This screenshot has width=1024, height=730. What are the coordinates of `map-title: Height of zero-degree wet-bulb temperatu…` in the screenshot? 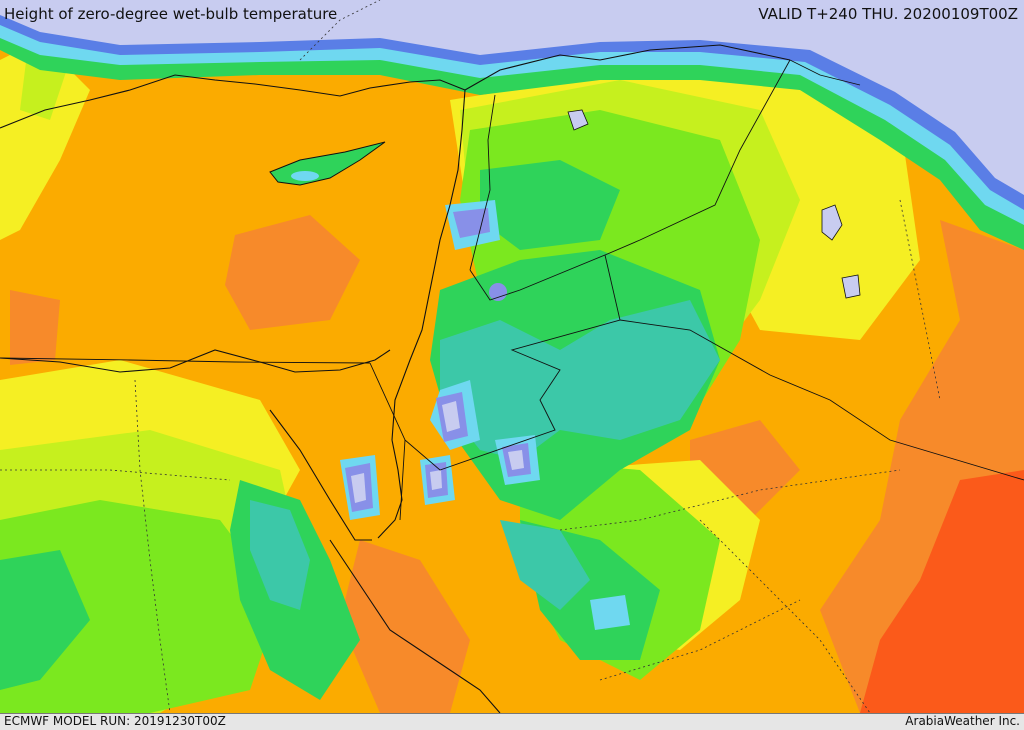 It's located at (171, 14).